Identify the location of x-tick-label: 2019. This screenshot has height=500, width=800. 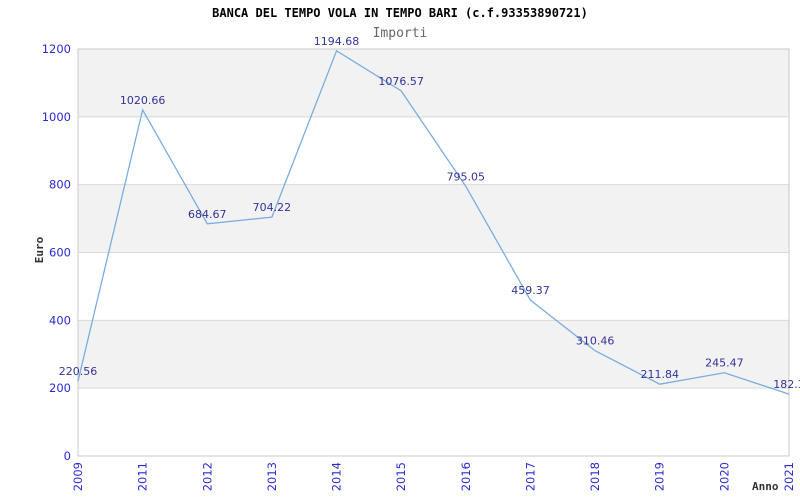
(660, 476).